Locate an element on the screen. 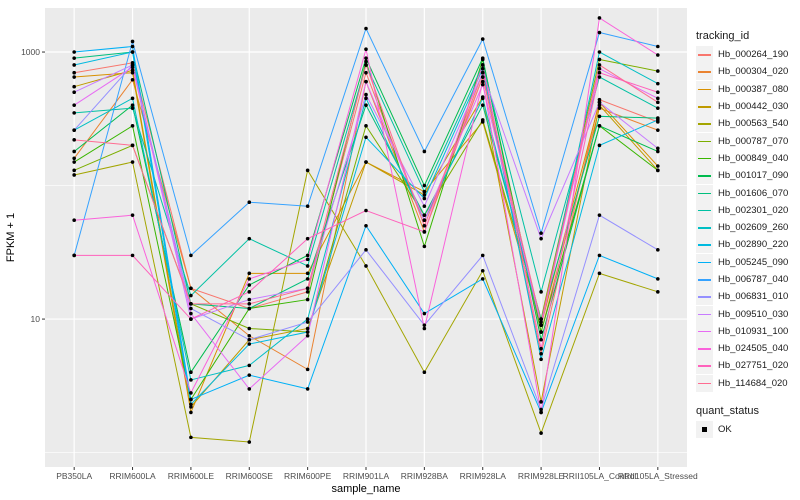 The width and height of the screenshot is (800, 500). legend-label: Hb_006831_010 is located at coordinates (753, 297).